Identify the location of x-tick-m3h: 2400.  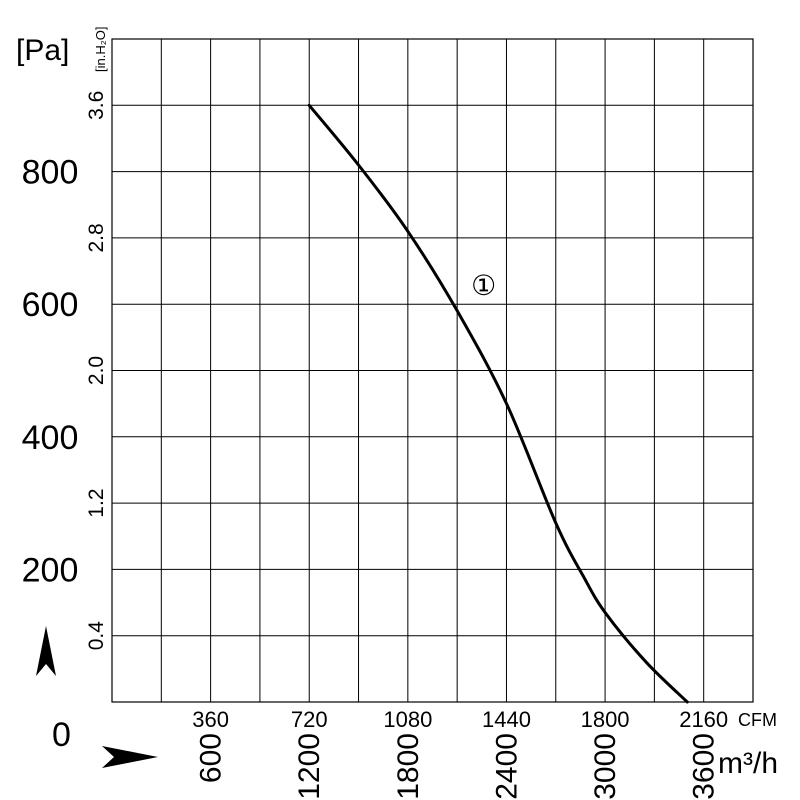
(506, 766).